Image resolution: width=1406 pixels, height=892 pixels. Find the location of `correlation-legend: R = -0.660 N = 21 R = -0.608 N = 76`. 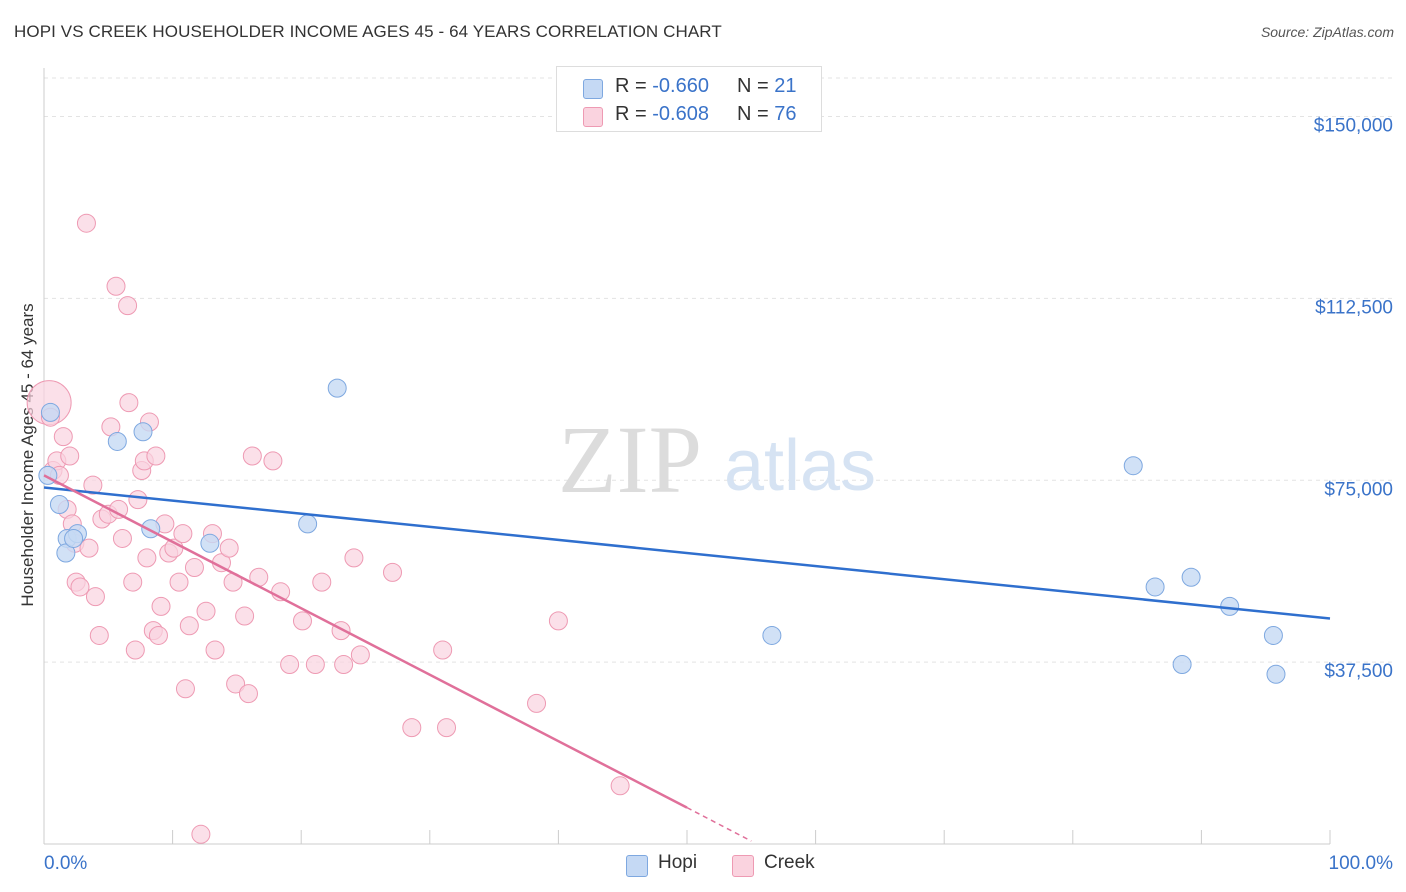

correlation-legend: R = -0.660 N = 21 R = -0.608 N = 76 is located at coordinates (689, 99).